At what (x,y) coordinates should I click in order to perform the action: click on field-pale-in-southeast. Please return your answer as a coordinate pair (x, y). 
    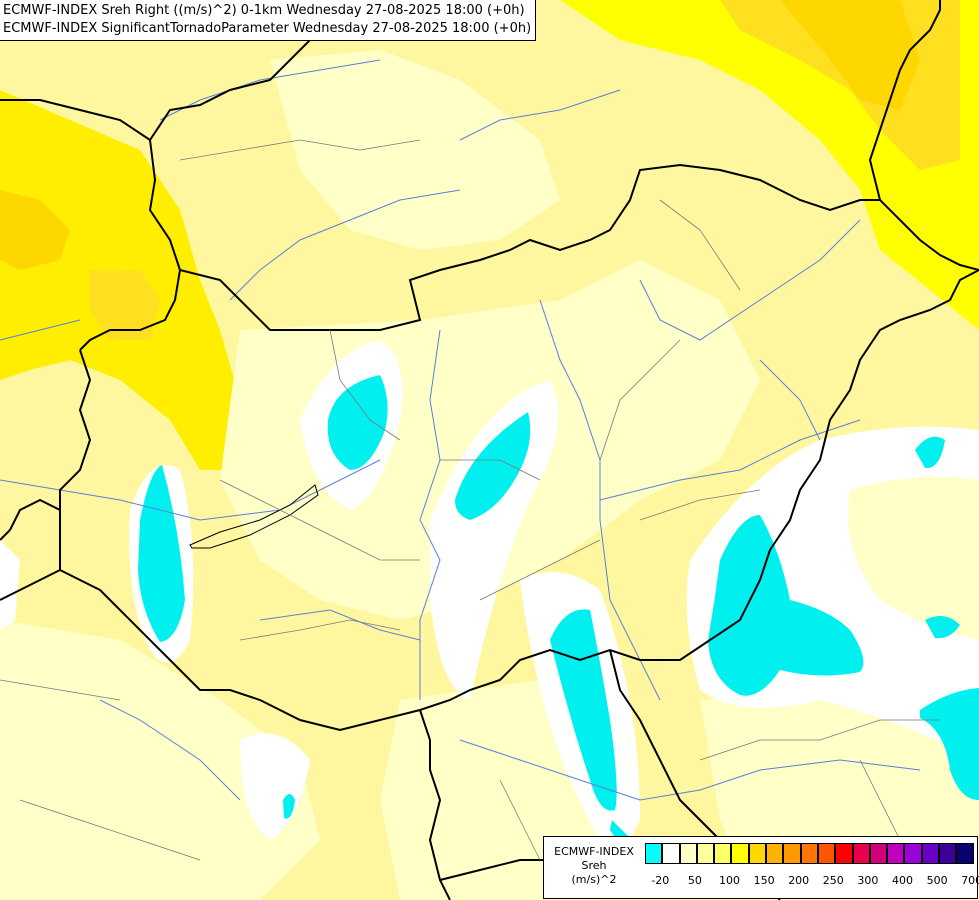
    Looking at the image, I should click on (913, 558).